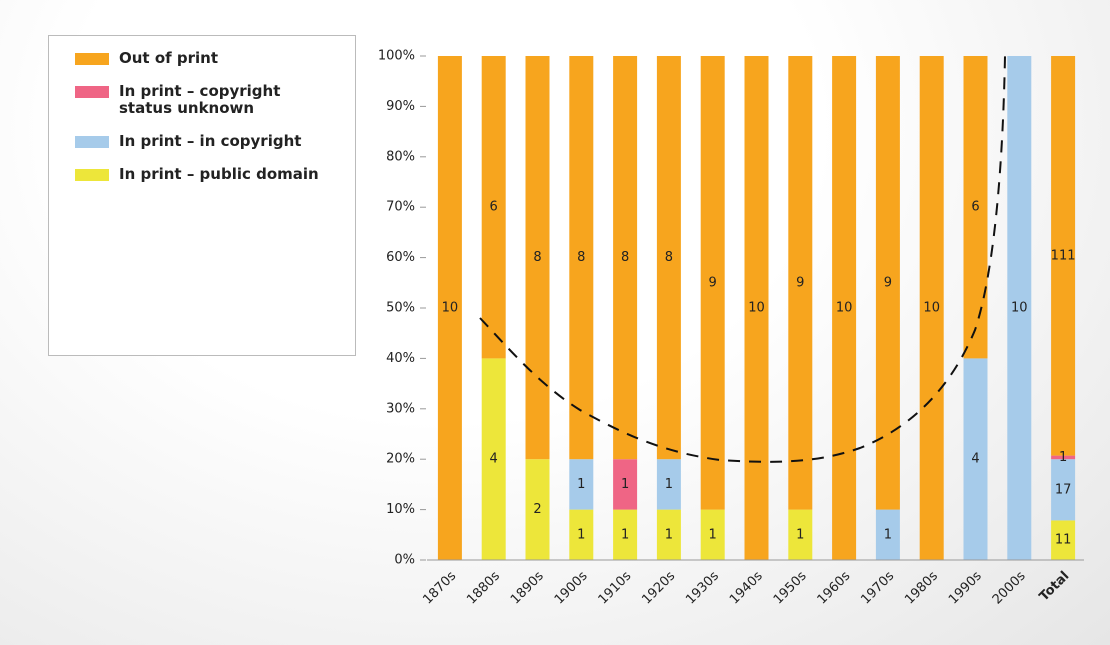  I want to click on legend-label: Out of print, so click(169, 58).